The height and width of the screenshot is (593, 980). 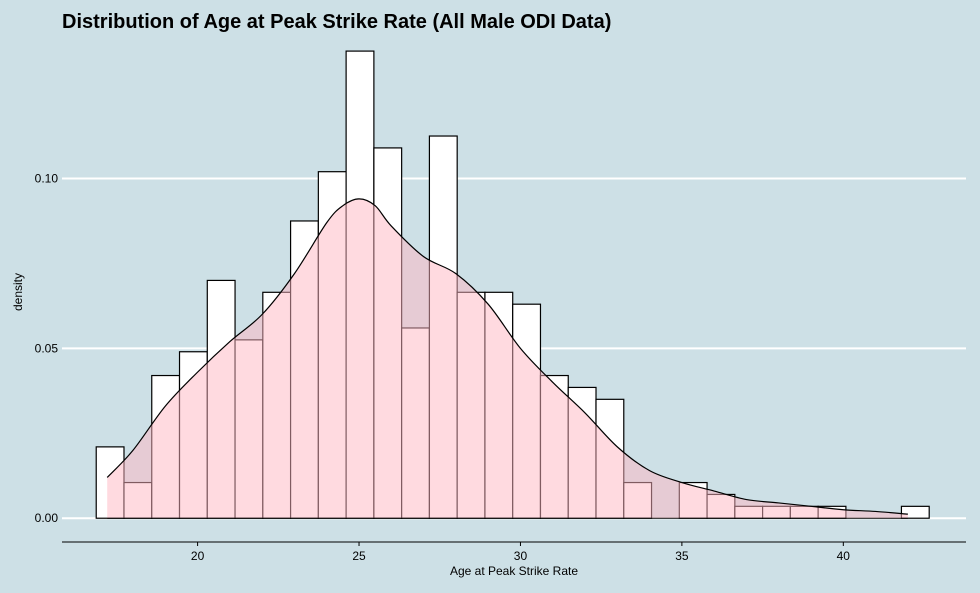 What do you see at coordinates (844, 556) in the screenshot?
I see `x-tick-label-4: 40` at bounding box center [844, 556].